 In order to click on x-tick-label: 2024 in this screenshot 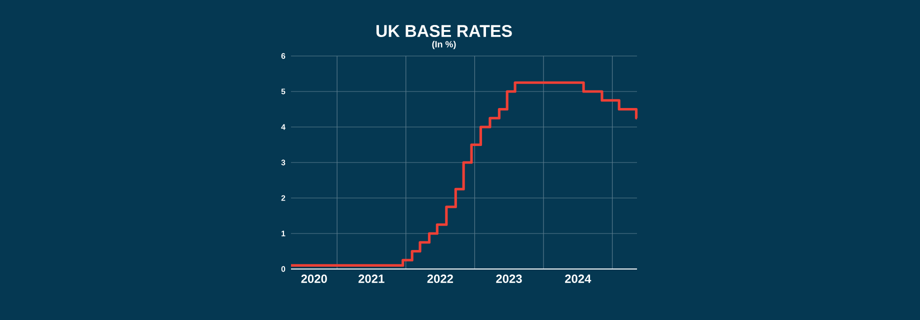, I will do `click(578, 278)`.